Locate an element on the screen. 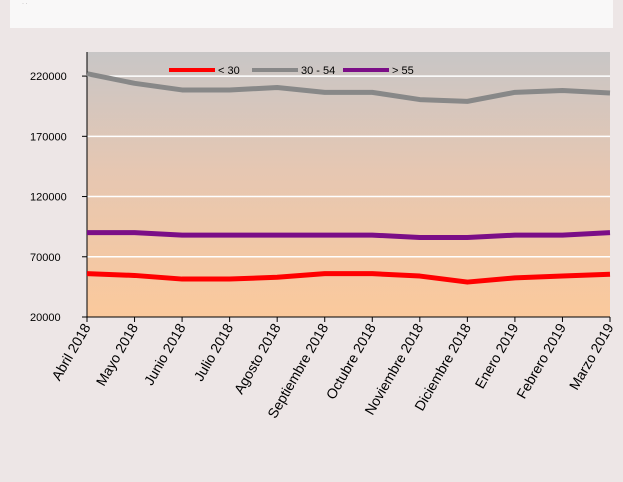 Image resolution: width=623 pixels, height=482 pixels. x-tick-label: Junio 2018 is located at coordinates (165, 354).